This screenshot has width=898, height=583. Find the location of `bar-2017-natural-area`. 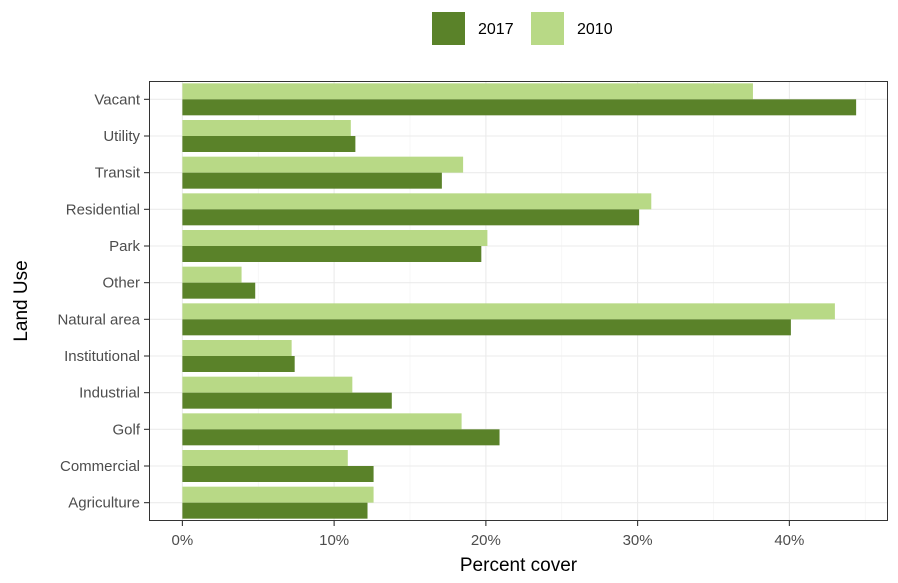

bar-2017-natural-area is located at coordinates (486, 327).